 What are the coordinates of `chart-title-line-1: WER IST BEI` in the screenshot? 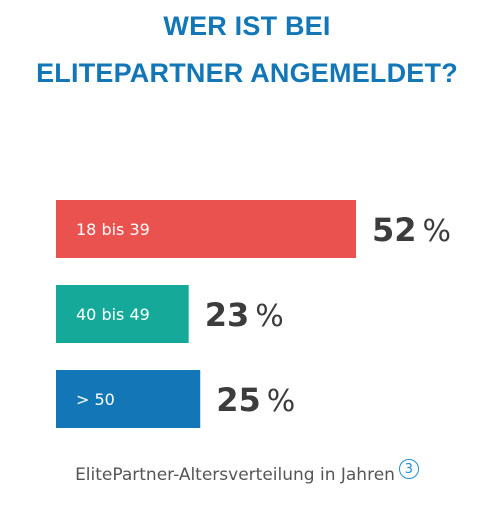 It's located at (247, 26).